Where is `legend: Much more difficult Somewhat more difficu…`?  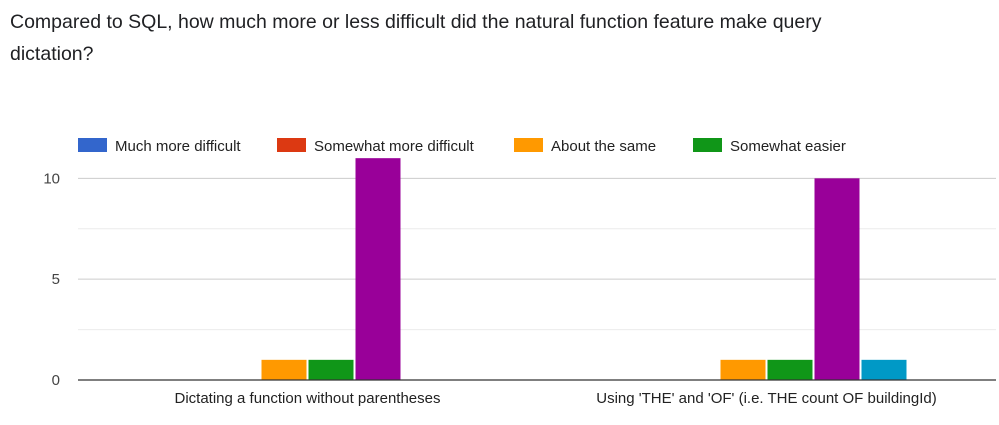 legend: Much more difficult Somewhat more difficu… is located at coordinates (462, 146).